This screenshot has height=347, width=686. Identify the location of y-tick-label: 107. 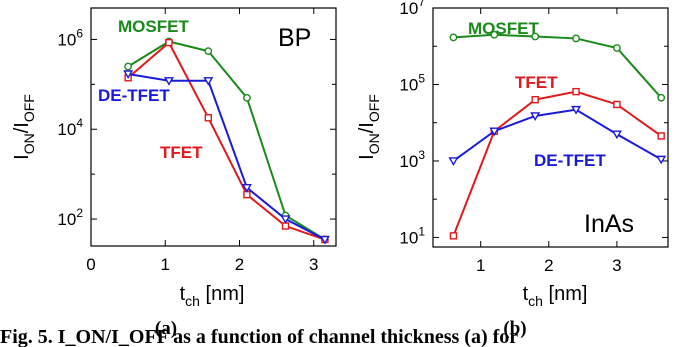
(412, 9).